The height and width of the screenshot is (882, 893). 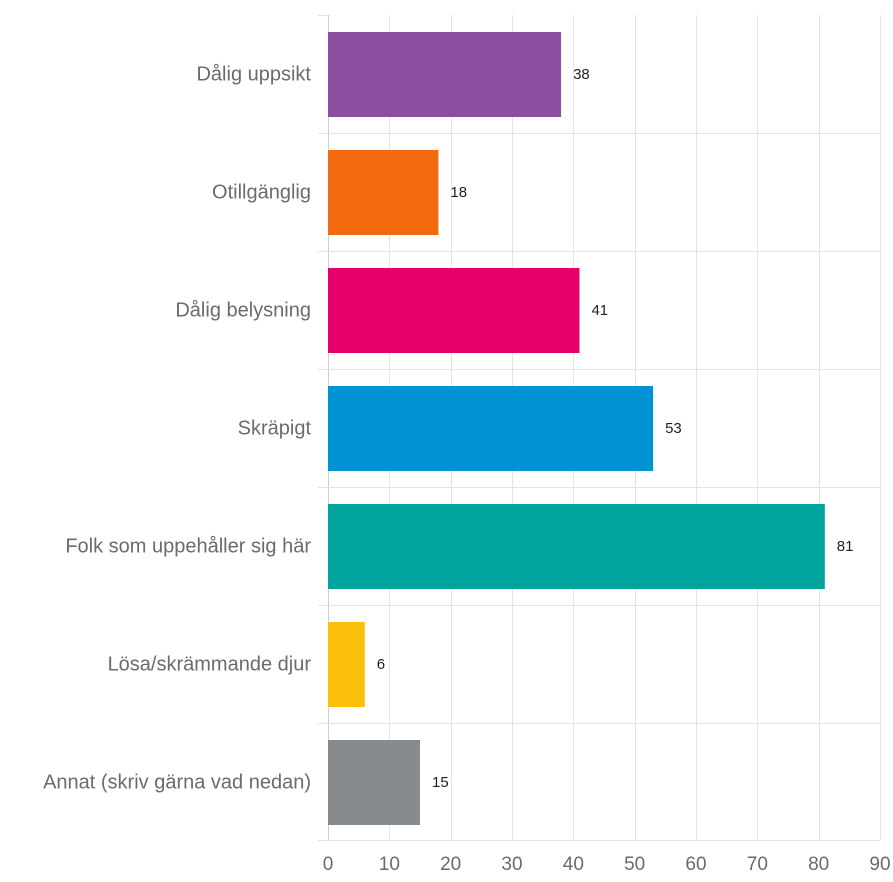 What do you see at coordinates (607, 864) in the screenshot?
I see `x-axis-ticks: 0 10 20 30 40 50 60 70 80 90` at bounding box center [607, 864].